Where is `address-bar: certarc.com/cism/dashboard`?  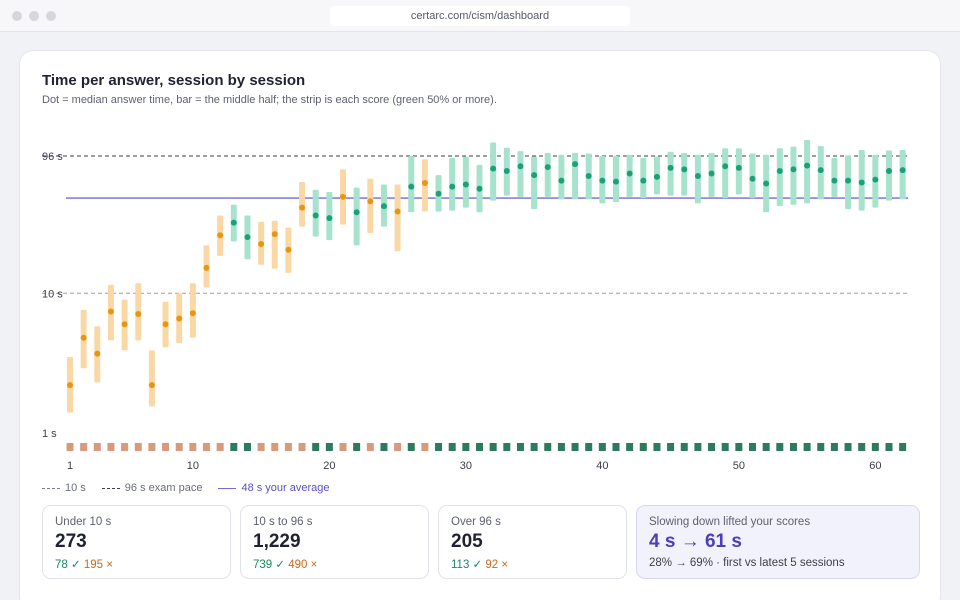 address-bar: certarc.com/cism/dashboard is located at coordinates (480, 16).